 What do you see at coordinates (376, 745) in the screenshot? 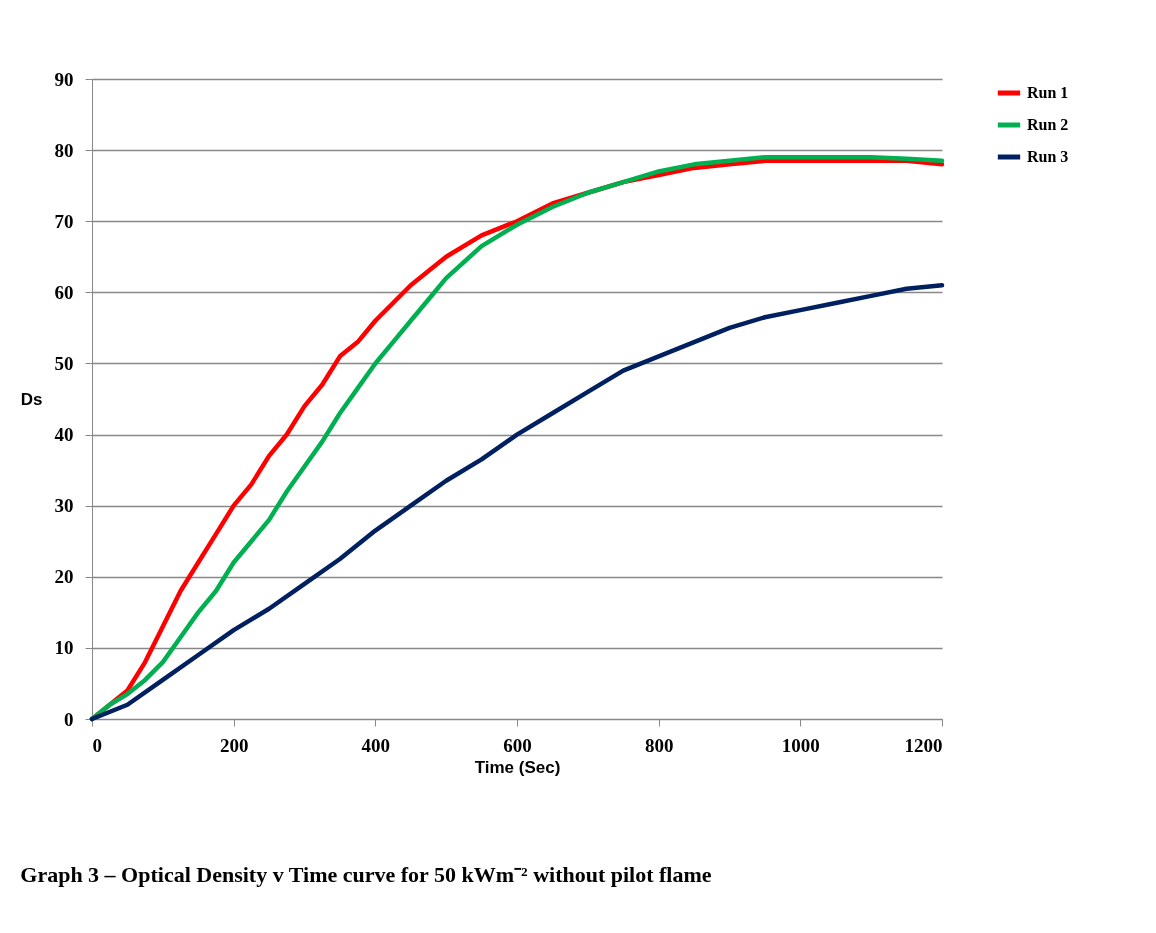
I see `x-tick-label: 400` at bounding box center [376, 745].